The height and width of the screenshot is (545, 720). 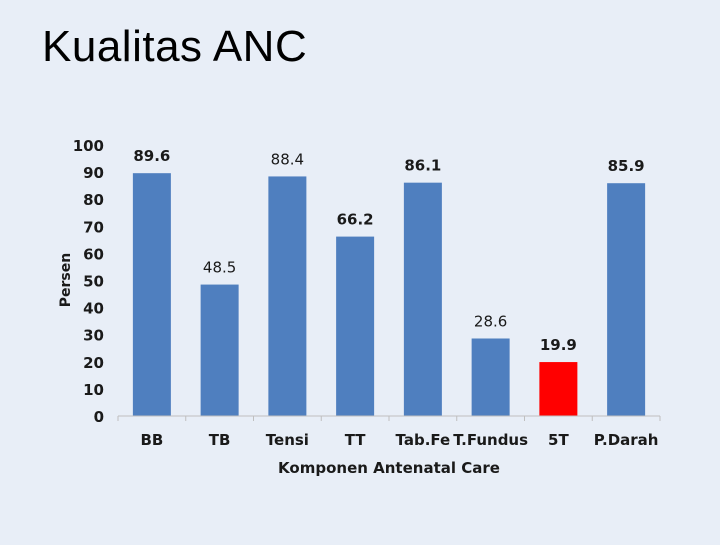 What do you see at coordinates (93, 227) in the screenshot?
I see `y-tick-label: 70` at bounding box center [93, 227].